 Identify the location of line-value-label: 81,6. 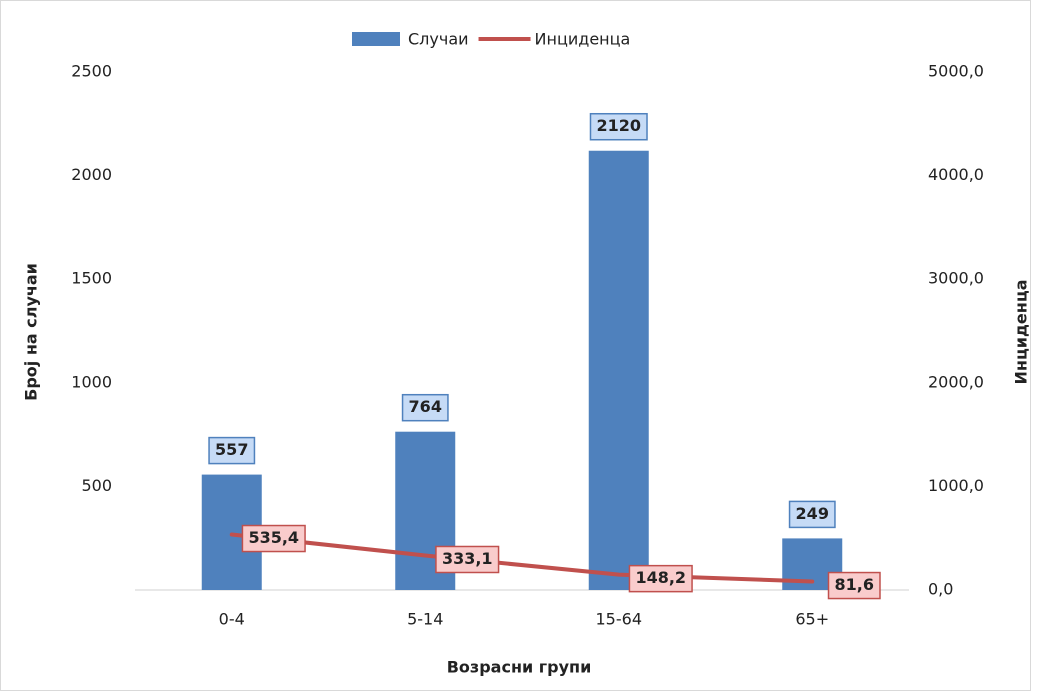
(854, 584).